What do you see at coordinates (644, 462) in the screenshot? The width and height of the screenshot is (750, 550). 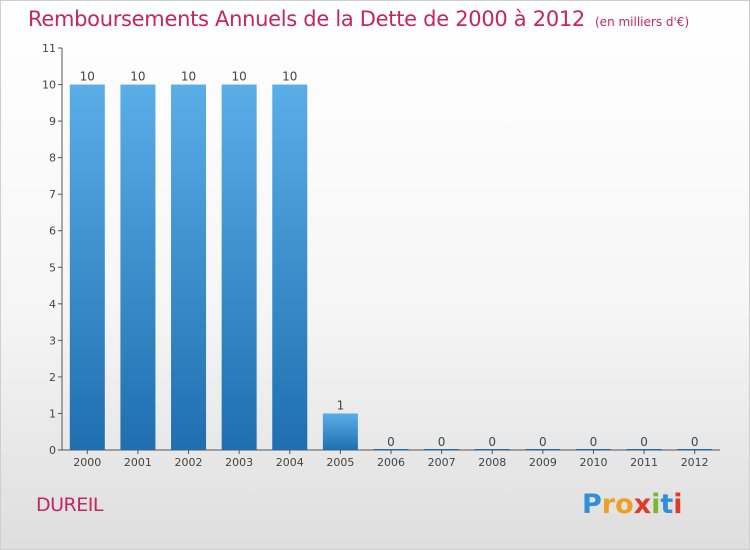 I see `x-tick-label: 2011` at bounding box center [644, 462].